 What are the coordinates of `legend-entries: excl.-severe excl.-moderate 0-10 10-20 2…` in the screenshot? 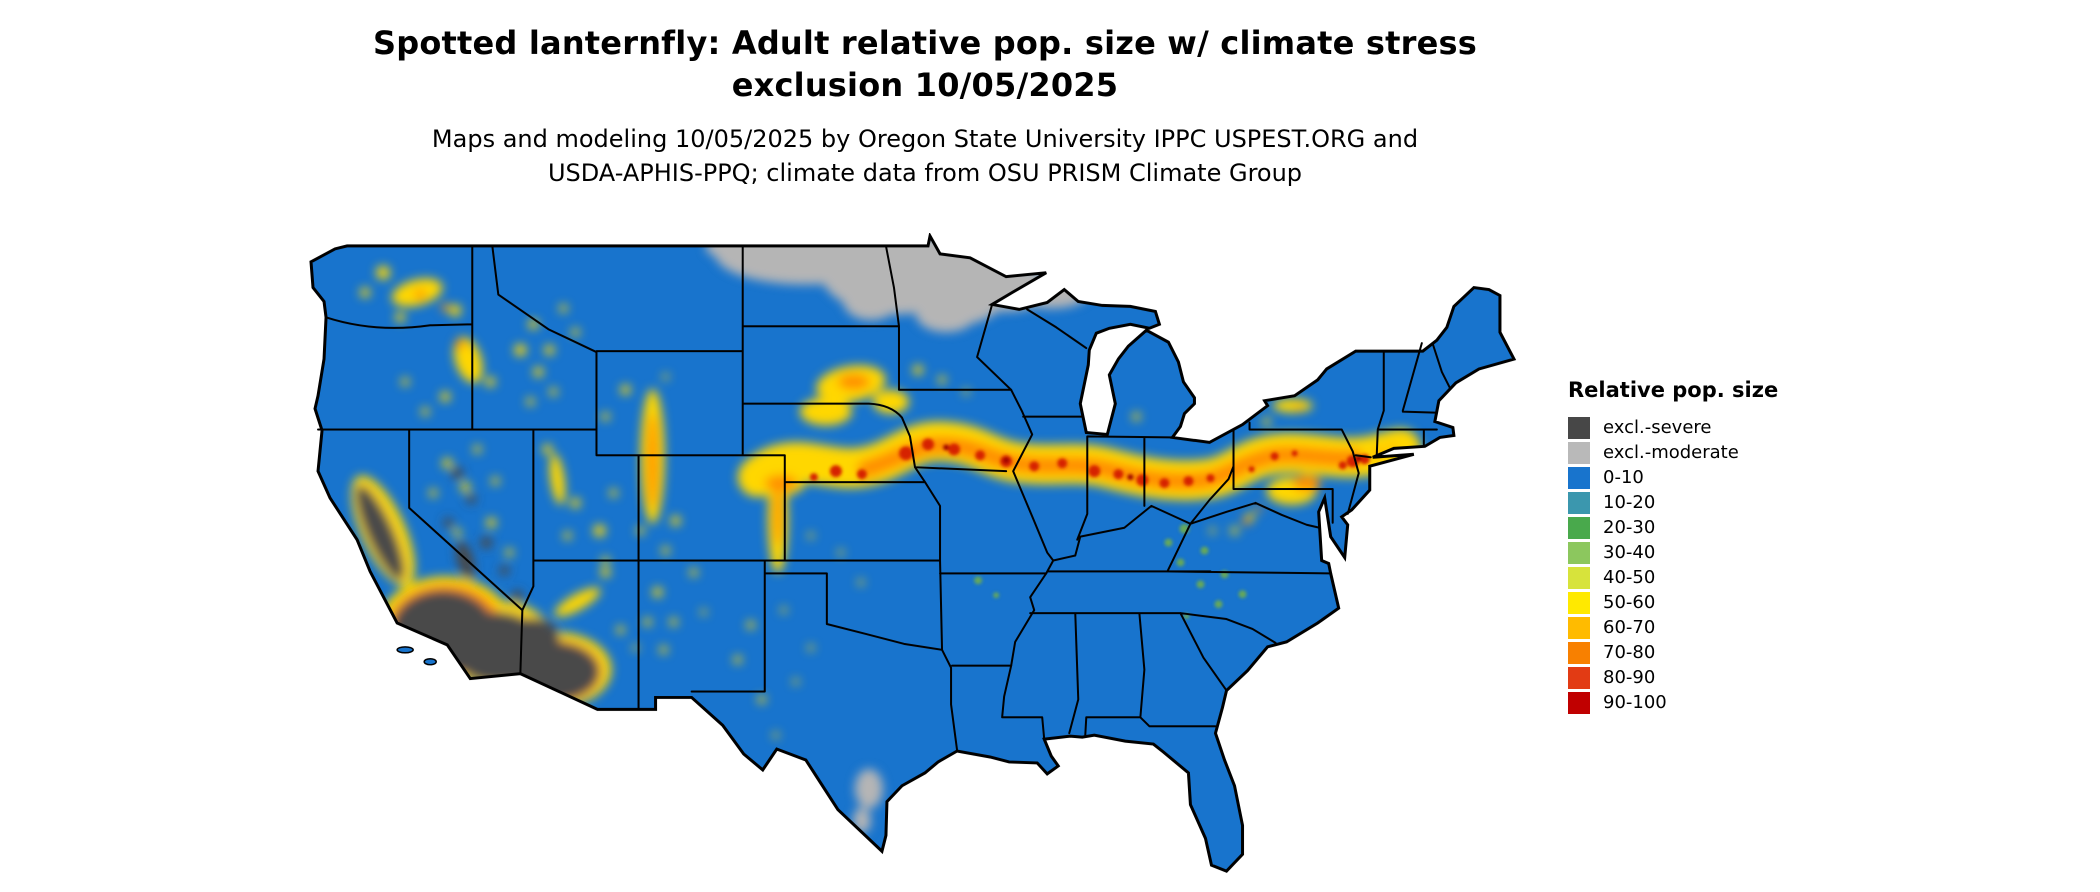 It's located at (1673, 565).